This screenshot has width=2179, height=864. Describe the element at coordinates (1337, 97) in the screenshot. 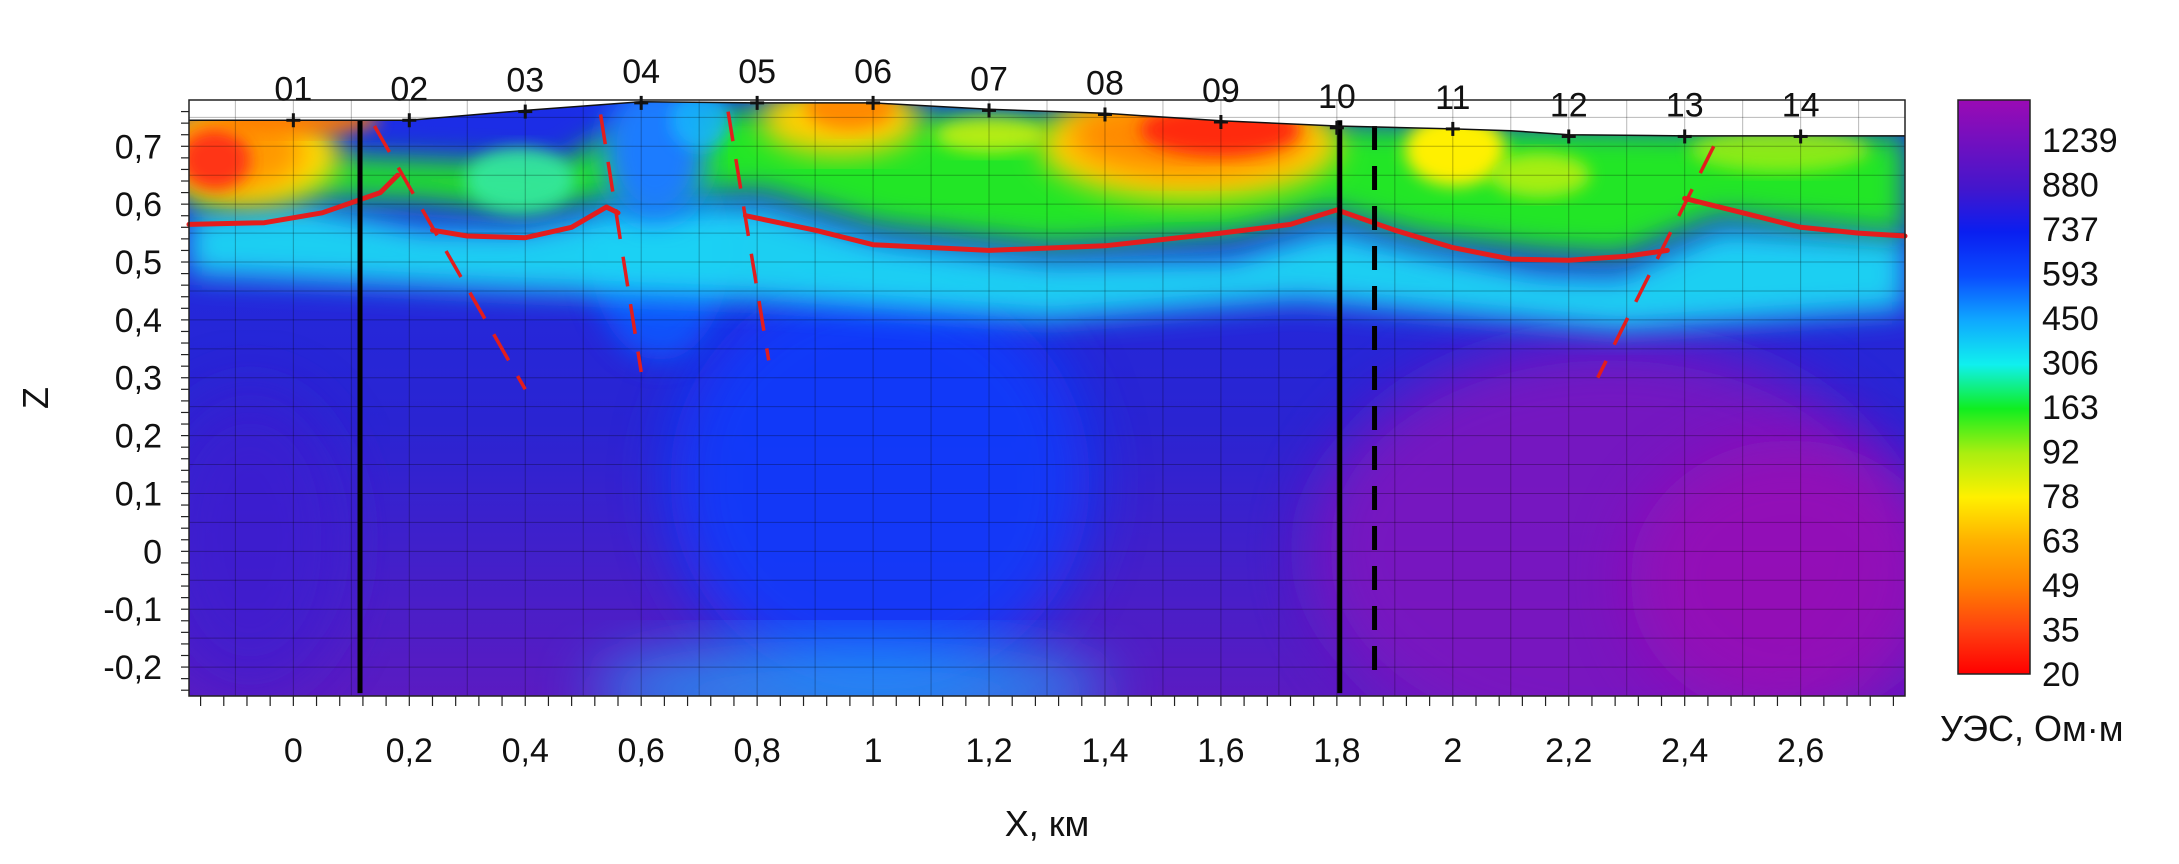

I see `station-label: 10` at that location.